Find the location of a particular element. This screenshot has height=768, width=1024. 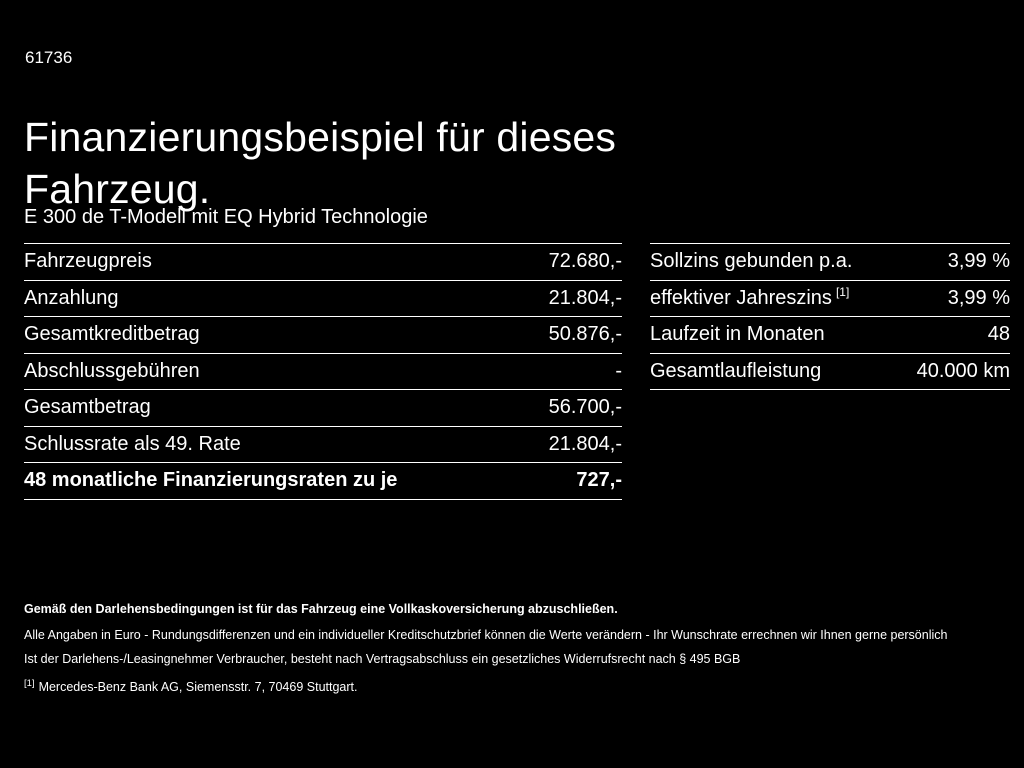

offer-code: 61736 is located at coordinates (49, 57).